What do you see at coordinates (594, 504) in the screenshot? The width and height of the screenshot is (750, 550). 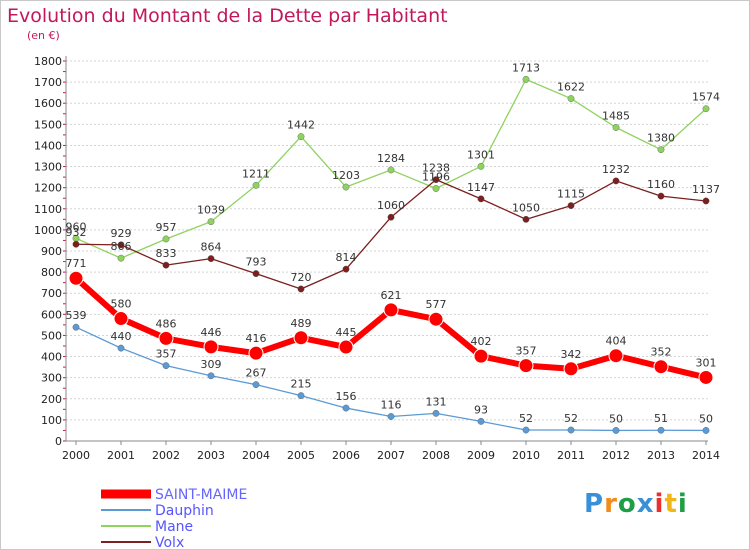 I see `logo-letter: P` at bounding box center [594, 504].